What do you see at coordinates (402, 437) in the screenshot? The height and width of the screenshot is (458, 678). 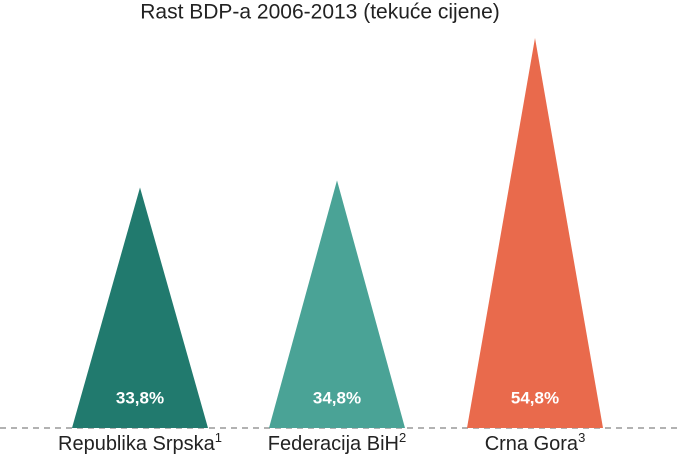 I see `footnote-mark: 2` at bounding box center [402, 437].